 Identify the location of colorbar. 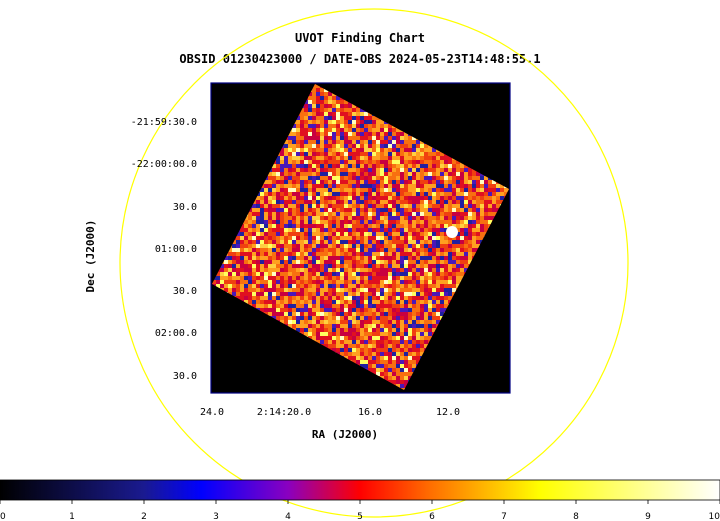
(360, 490).